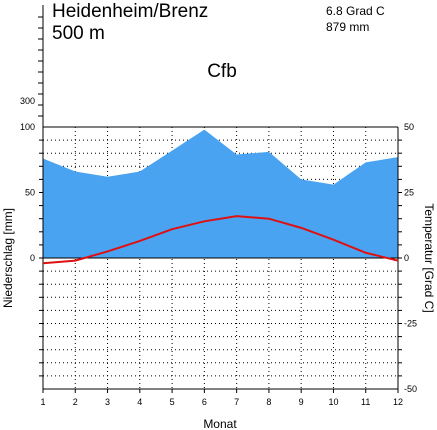  Describe the element at coordinates (139, 402) in the screenshot. I see `month-tick-label: 4` at that location.